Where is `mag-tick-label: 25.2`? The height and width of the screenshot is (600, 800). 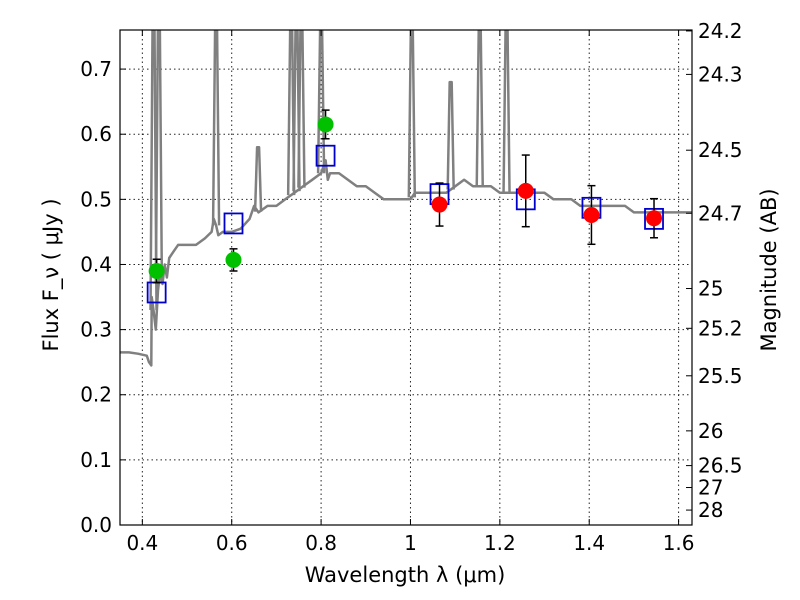
mag-tick-label: 25.2 is located at coordinates (720, 328).